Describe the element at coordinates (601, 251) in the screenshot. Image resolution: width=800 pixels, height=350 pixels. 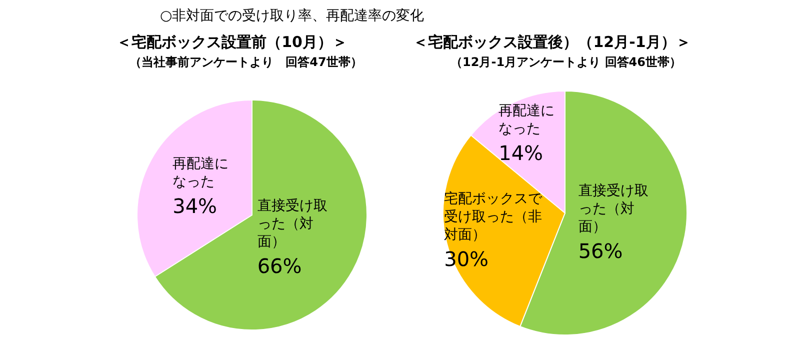
I see `data-label: 56%` at that location.